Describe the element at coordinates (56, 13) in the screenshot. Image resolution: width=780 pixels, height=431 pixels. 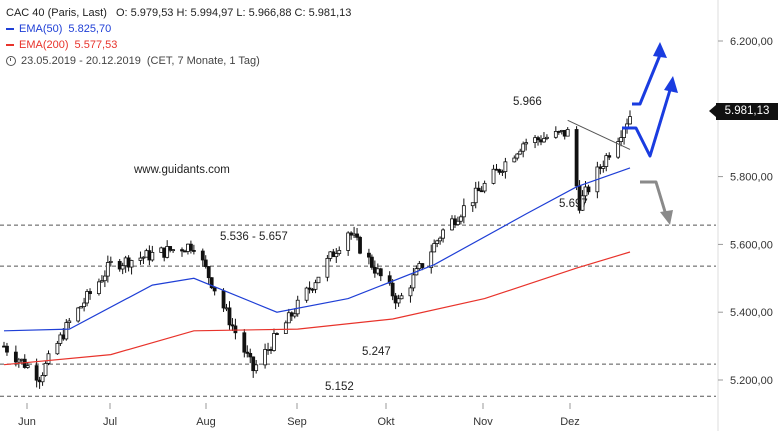
I see `instrument-title: CAC 40 (Paris, Last)` at that location.